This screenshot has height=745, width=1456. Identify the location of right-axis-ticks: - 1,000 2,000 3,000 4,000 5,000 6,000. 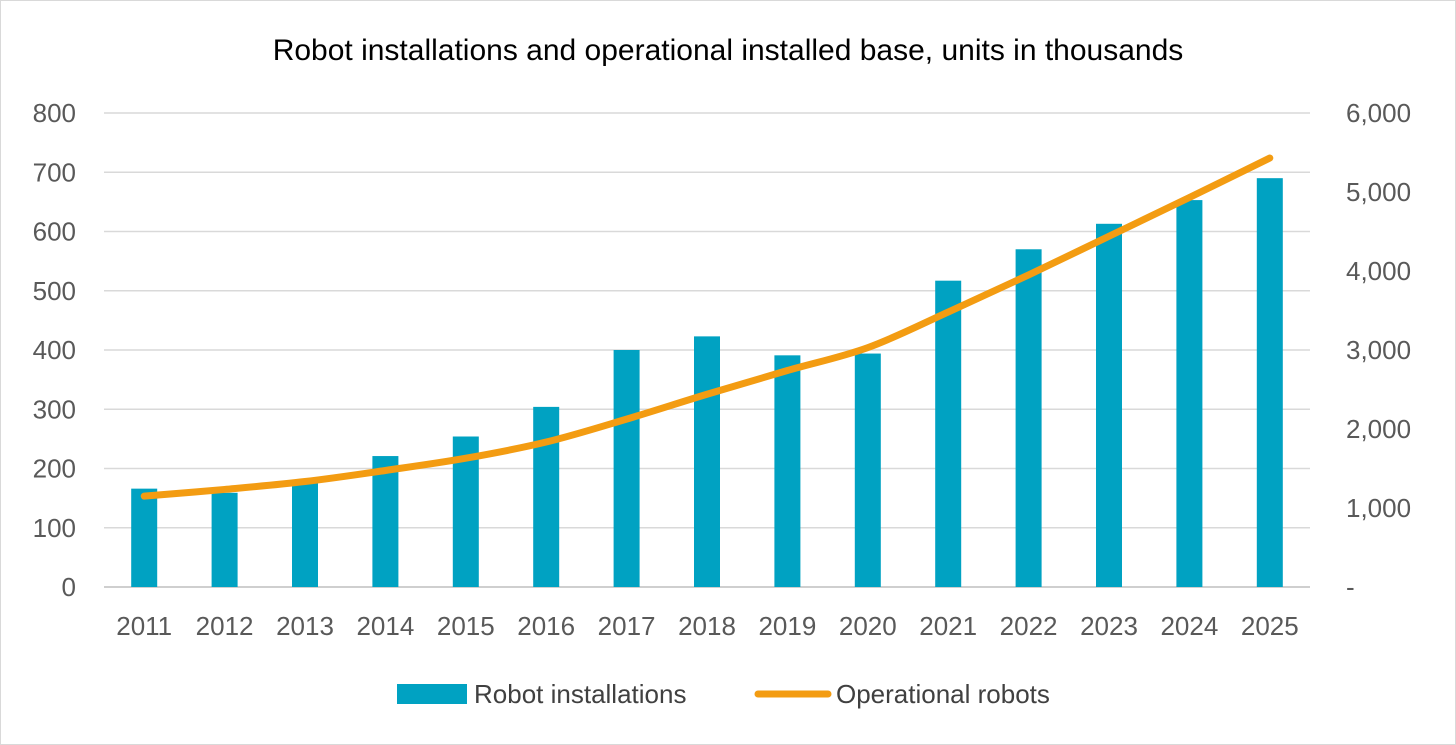
(1378, 350).